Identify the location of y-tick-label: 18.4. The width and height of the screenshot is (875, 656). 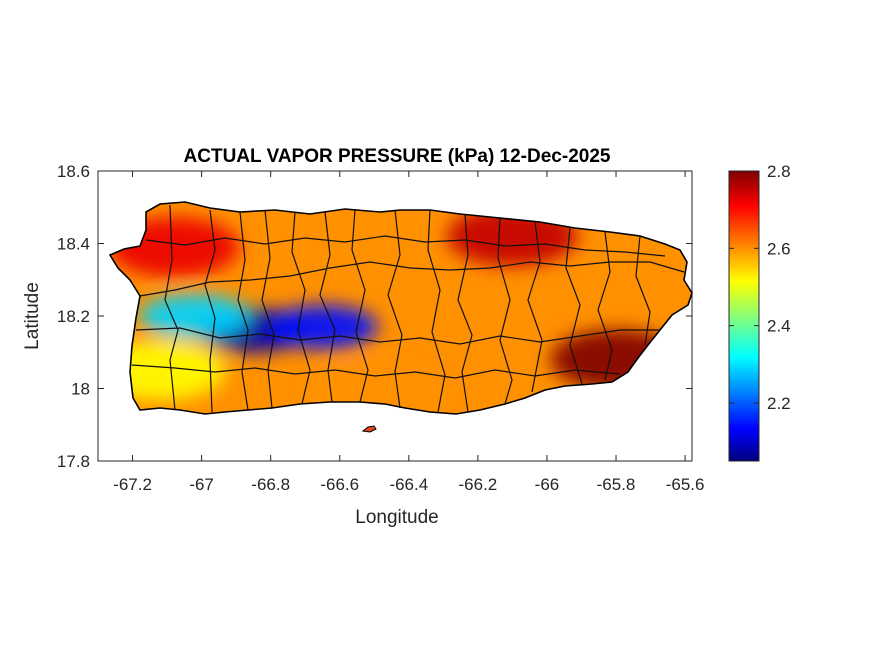
(73, 244).